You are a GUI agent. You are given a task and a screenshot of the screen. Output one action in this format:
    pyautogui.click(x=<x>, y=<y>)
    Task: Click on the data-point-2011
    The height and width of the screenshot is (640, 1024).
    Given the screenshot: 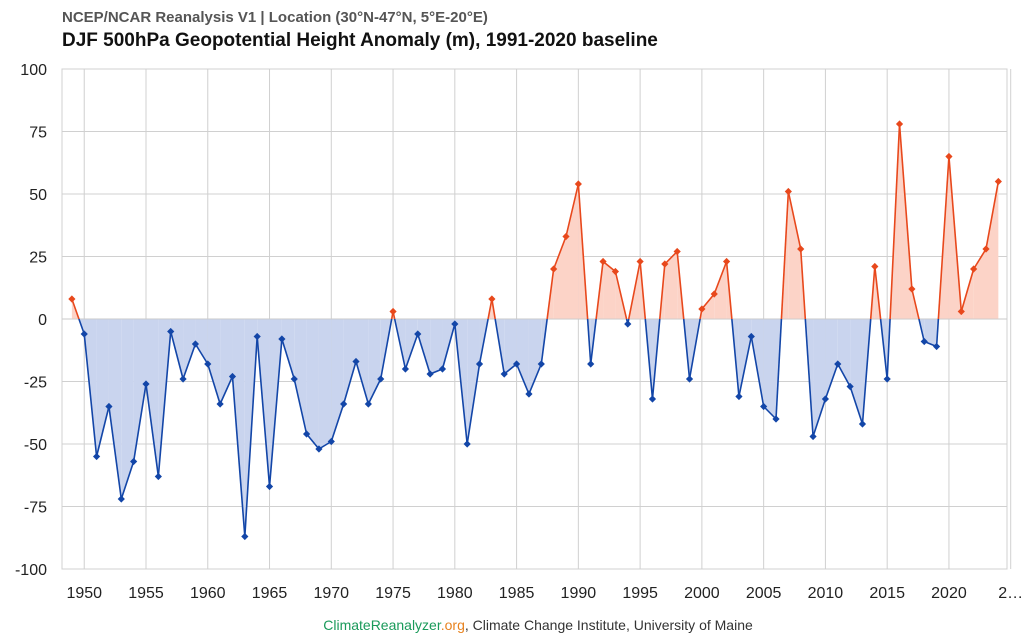 What is the action you would take?
    pyautogui.click(x=838, y=364)
    